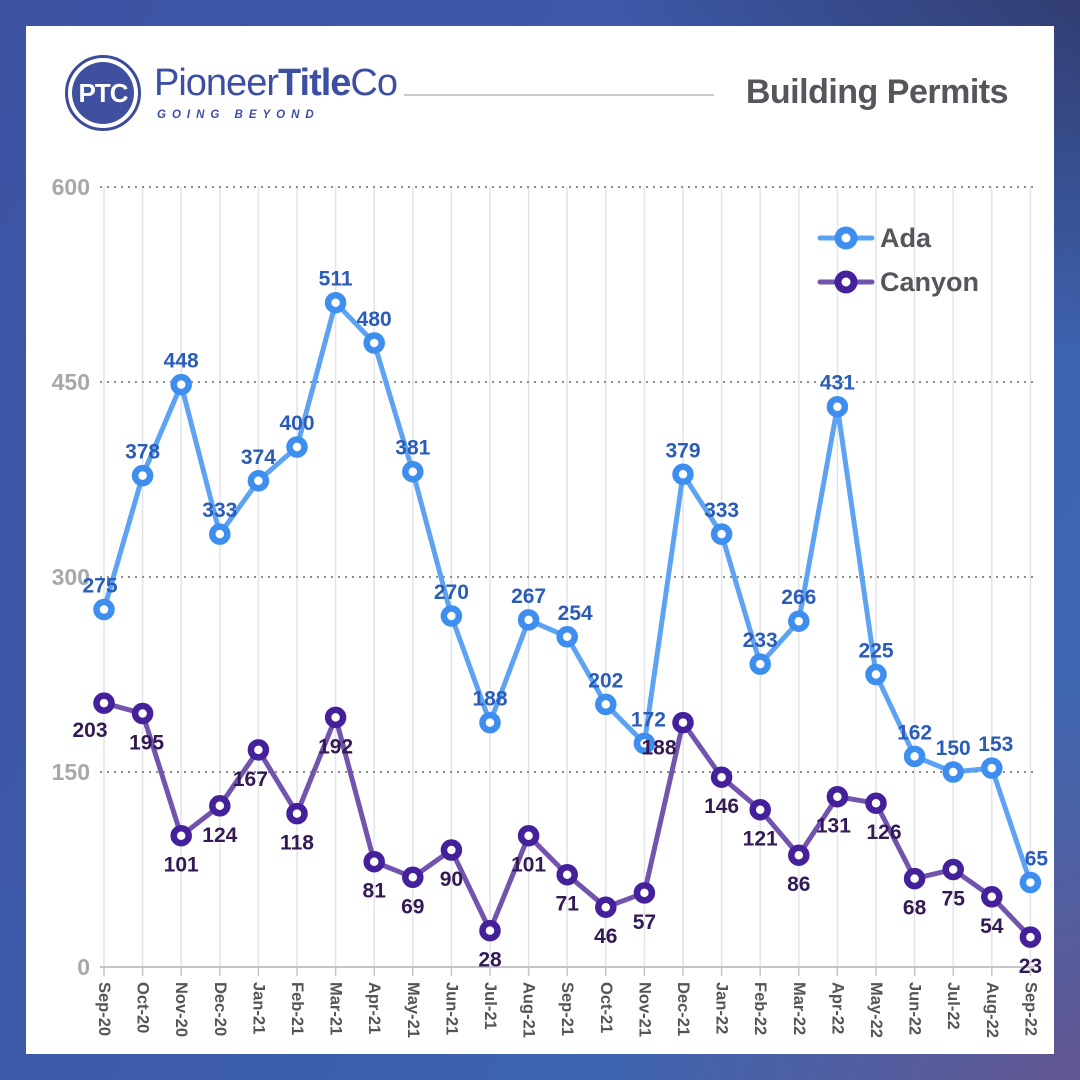 Image resolution: width=1080 pixels, height=1080 pixels. Describe the element at coordinates (143, 1007) in the screenshot. I see `svg-text: Oct-20` at that location.